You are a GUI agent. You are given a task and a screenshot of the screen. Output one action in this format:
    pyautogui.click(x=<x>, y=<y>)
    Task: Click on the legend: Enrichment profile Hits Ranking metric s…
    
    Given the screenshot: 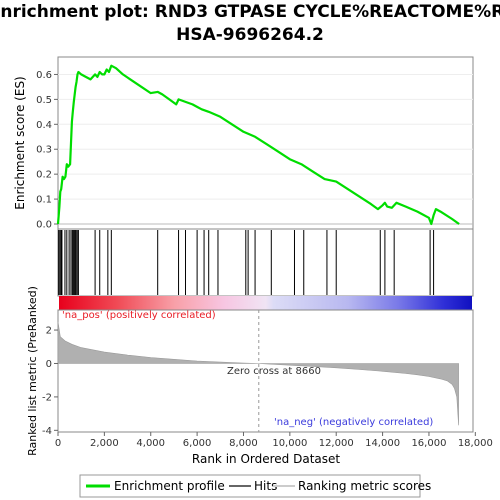 What is the action you would take?
    pyautogui.click(x=255, y=486)
    